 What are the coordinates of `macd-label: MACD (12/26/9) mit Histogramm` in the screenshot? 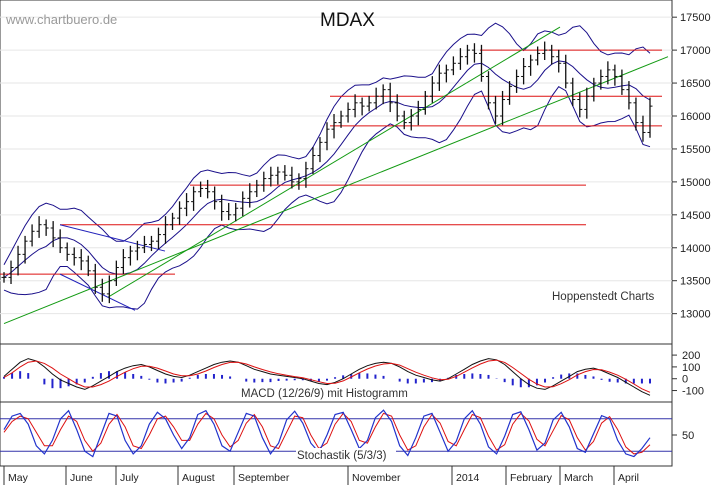 It's located at (324, 394).